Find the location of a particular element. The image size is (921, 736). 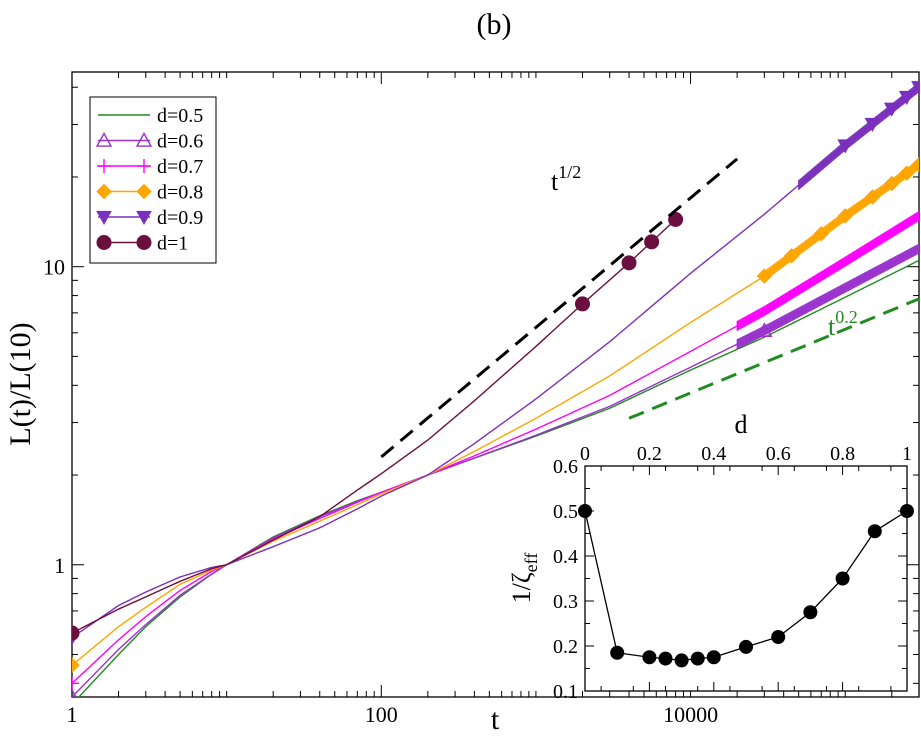

inset-y-tick-label: 0.3 is located at coordinates (565, 602).